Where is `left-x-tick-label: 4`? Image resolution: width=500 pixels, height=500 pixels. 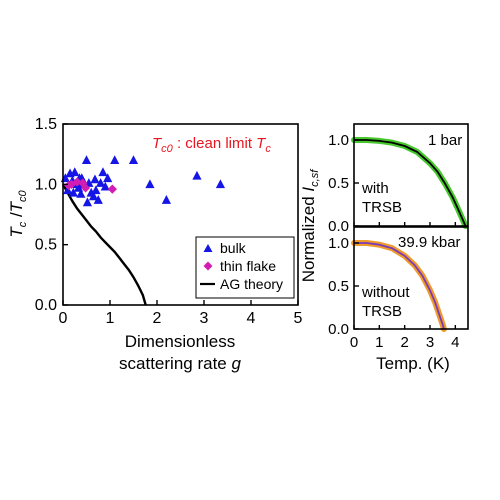 left-x-tick-label: 4 is located at coordinates (251, 318).